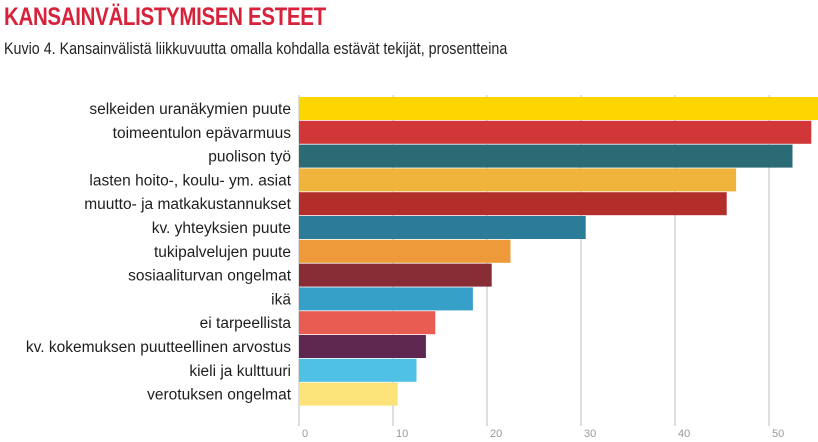 This screenshot has width=818, height=442. I want to click on category-label-11: kieli ja kulttuuri, so click(240, 371).